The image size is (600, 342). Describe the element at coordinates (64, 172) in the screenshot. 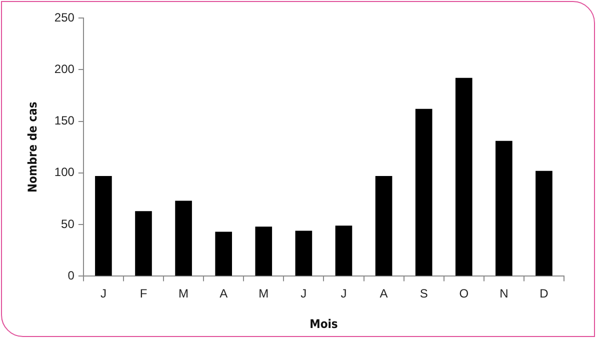

I see `y-tick-label: 100` at that location.